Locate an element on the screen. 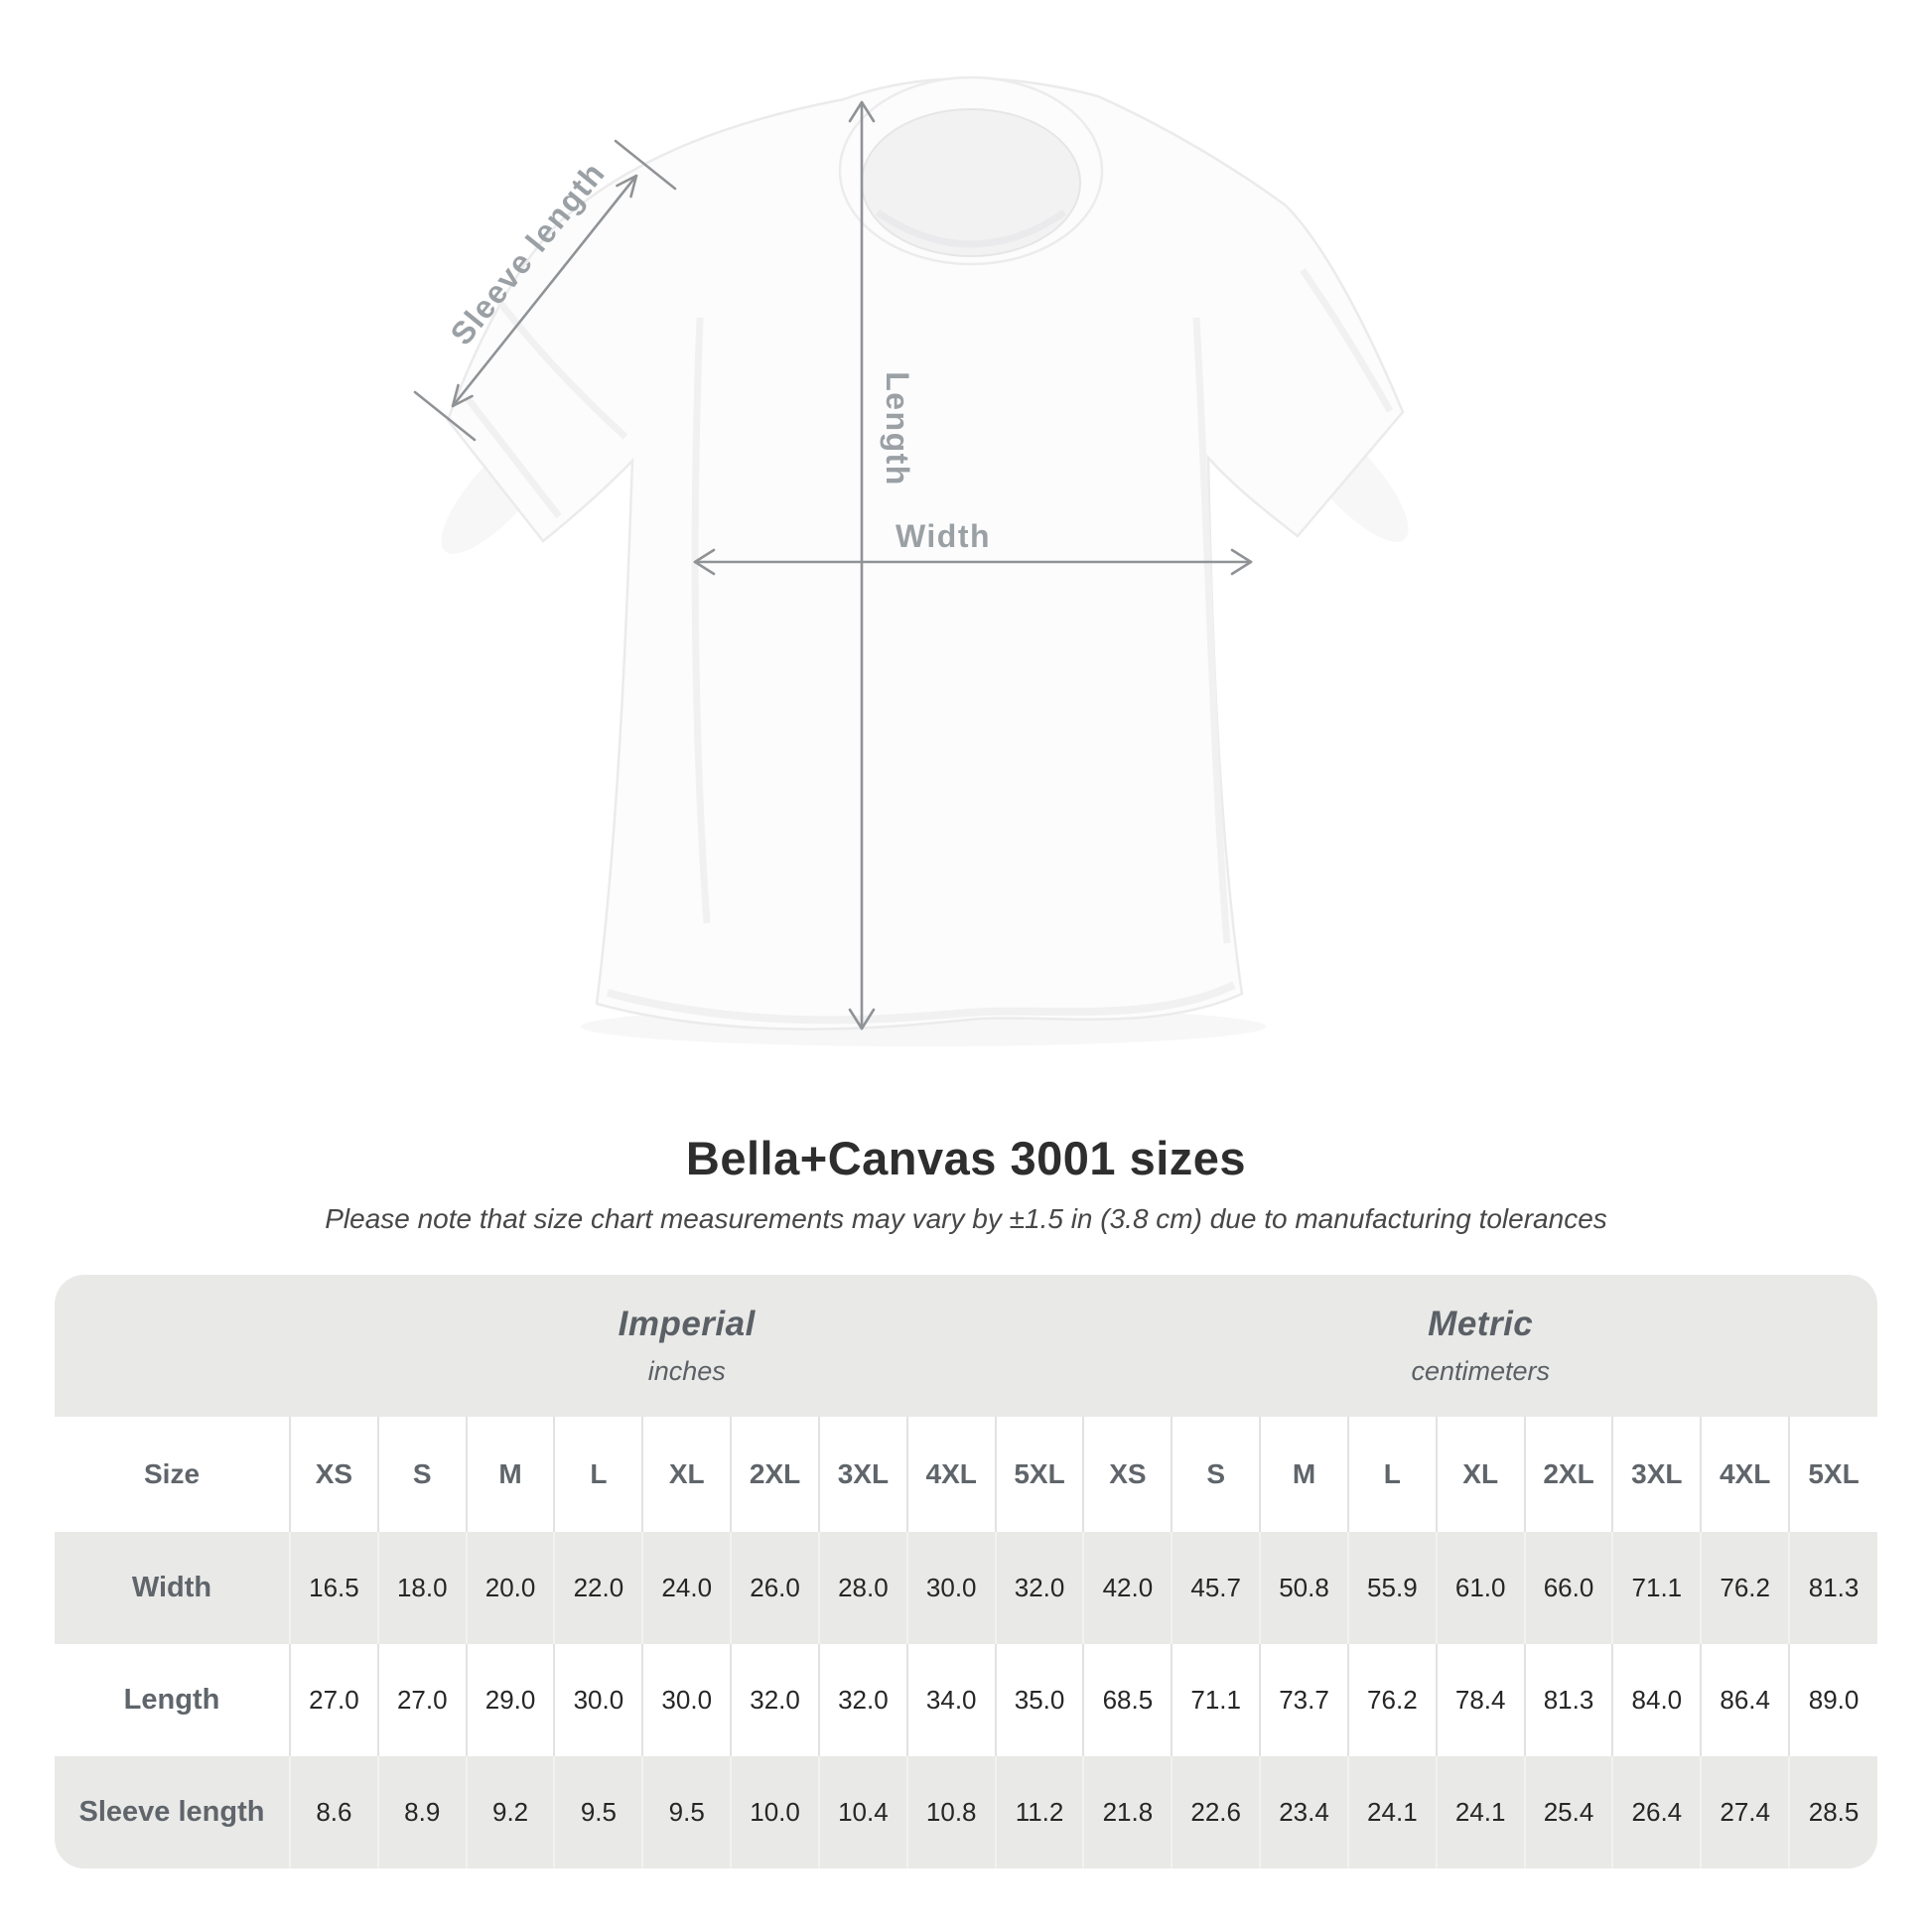 The width and height of the screenshot is (1932, 1932). page-title: Bella+Canvas 3001 sizes is located at coordinates (966, 1158).